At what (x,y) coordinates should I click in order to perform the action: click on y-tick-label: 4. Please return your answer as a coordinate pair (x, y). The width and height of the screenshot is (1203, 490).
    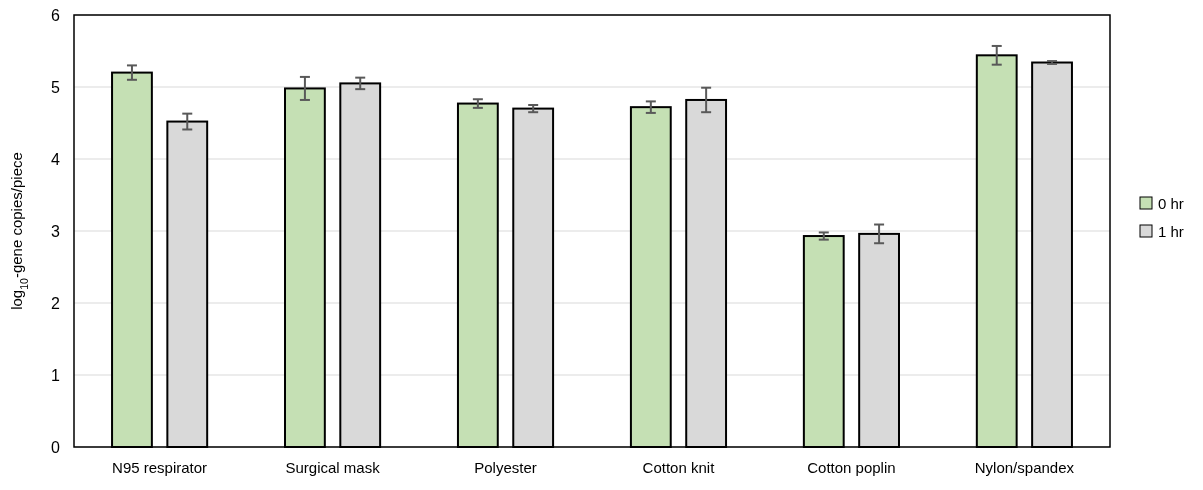
    Looking at the image, I should click on (56, 159).